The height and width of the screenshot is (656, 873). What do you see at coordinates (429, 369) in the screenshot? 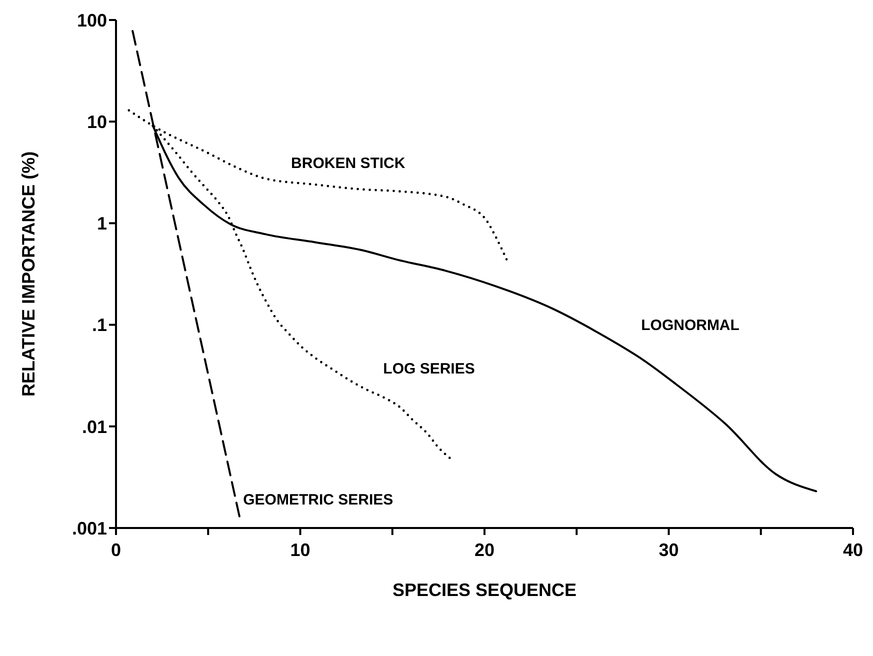
I see `series-label: LOG SERIES` at bounding box center [429, 369].